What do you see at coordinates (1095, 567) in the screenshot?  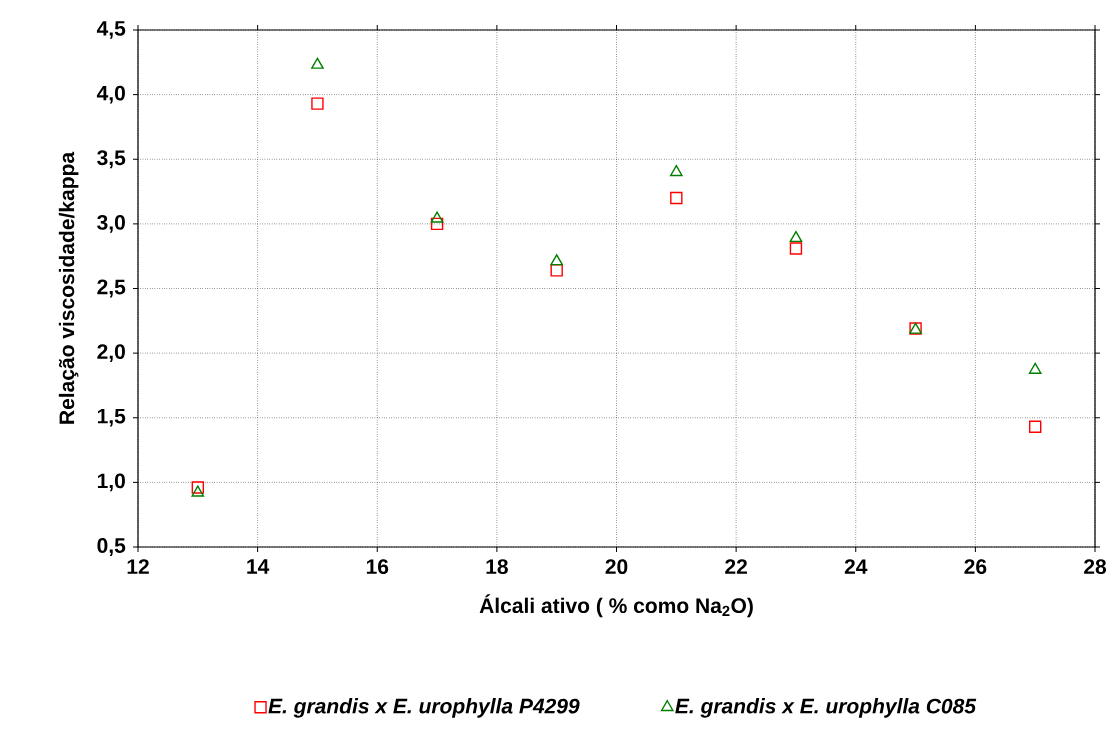 I see `x-tick-label: 28` at bounding box center [1095, 567].